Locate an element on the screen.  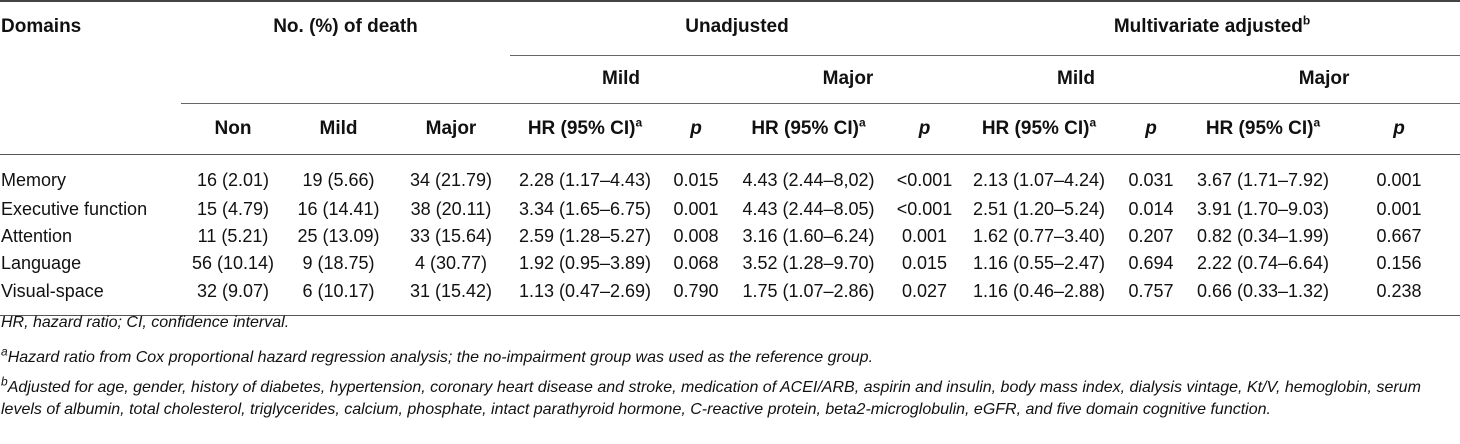
cell: 0.014 is located at coordinates (1151, 208).